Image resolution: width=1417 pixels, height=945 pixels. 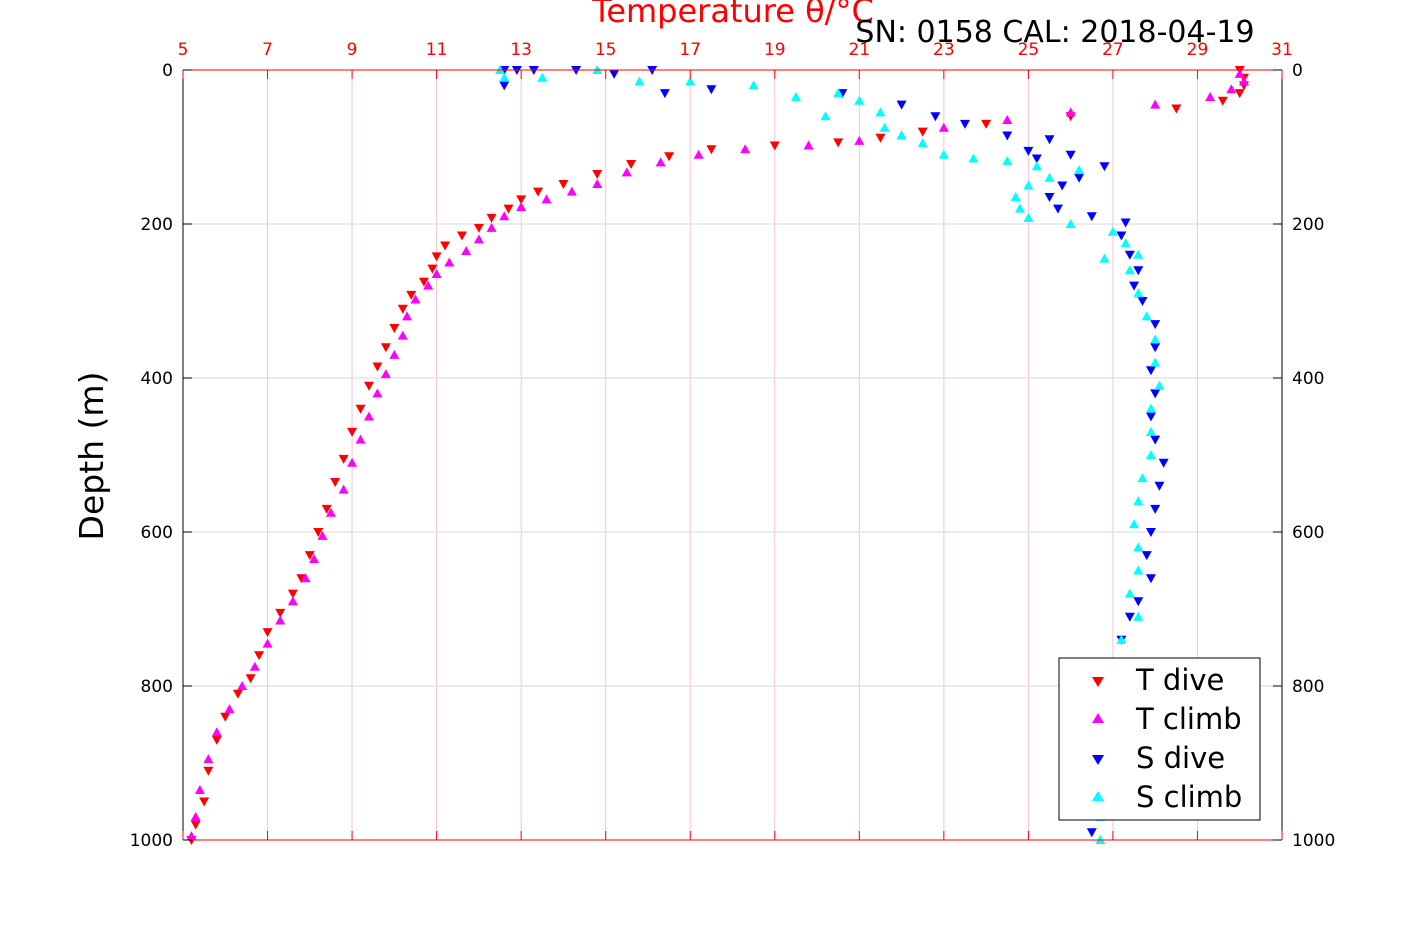 What do you see at coordinates (1308, 533) in the screenshot?
I see `y-tick-label-right: 600` at bounding box center [1308, 533].